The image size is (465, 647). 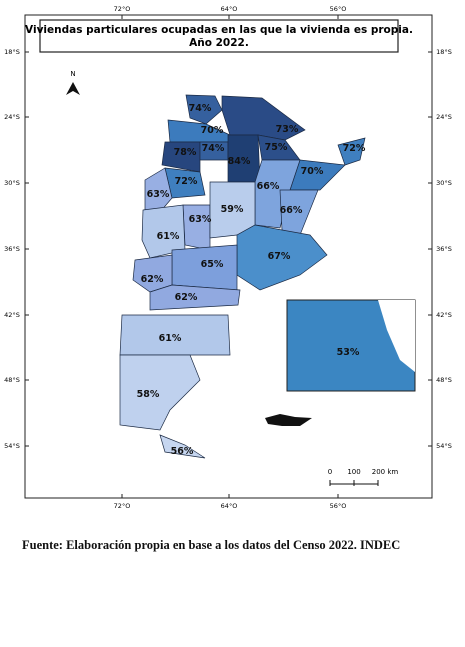 I want to click on region-label: 59%, so click(x=232, y=209).